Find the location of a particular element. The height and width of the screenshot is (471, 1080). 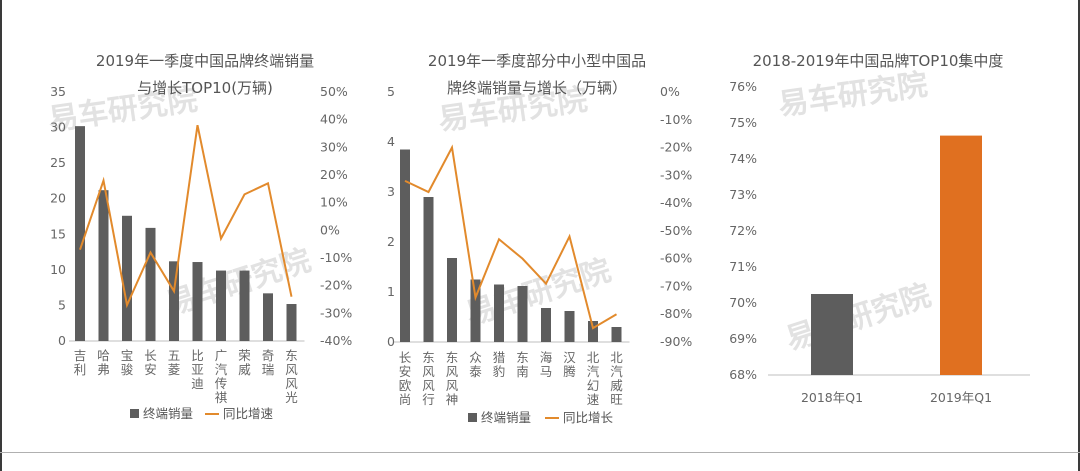

chart2-right-tick: -10% is located at coordinates (676, 119).